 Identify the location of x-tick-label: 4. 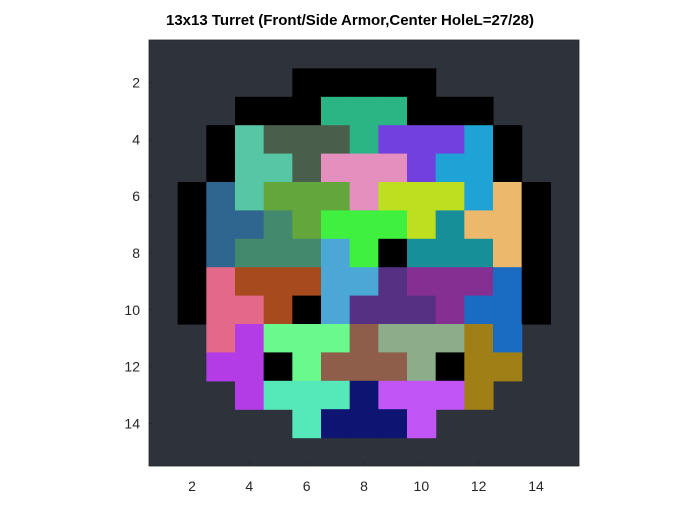
(249, 486).